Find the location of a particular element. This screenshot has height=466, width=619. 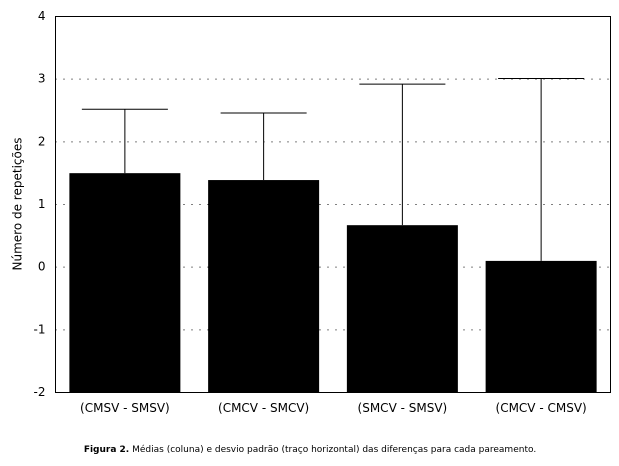

y-tick-label: 4 is located at coordinates (42, 16).